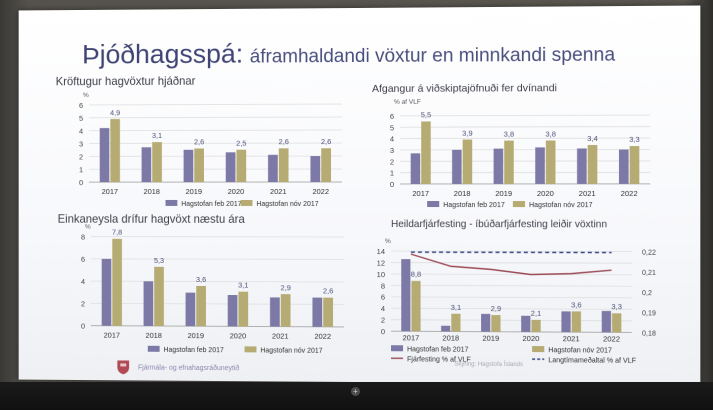 Image resolution: width=713 pixels, height=410 pixels. What do you see at coordinates (416, 274) in the screenshot?
I see `data-label: 8,8` at bounding box center [416, 274].